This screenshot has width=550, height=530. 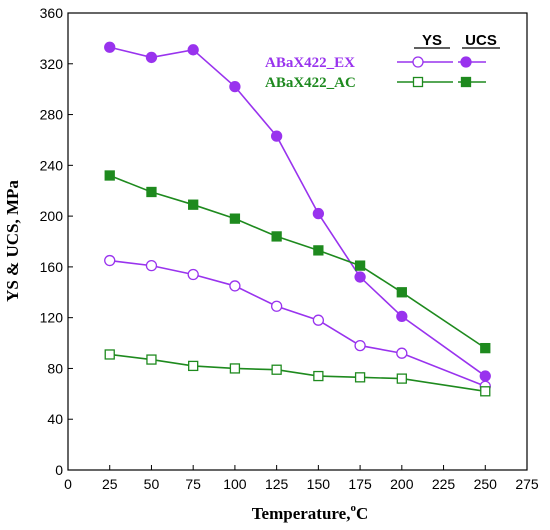 I want to click on x-axis-title-degree: o, so click(x=353, y=508).